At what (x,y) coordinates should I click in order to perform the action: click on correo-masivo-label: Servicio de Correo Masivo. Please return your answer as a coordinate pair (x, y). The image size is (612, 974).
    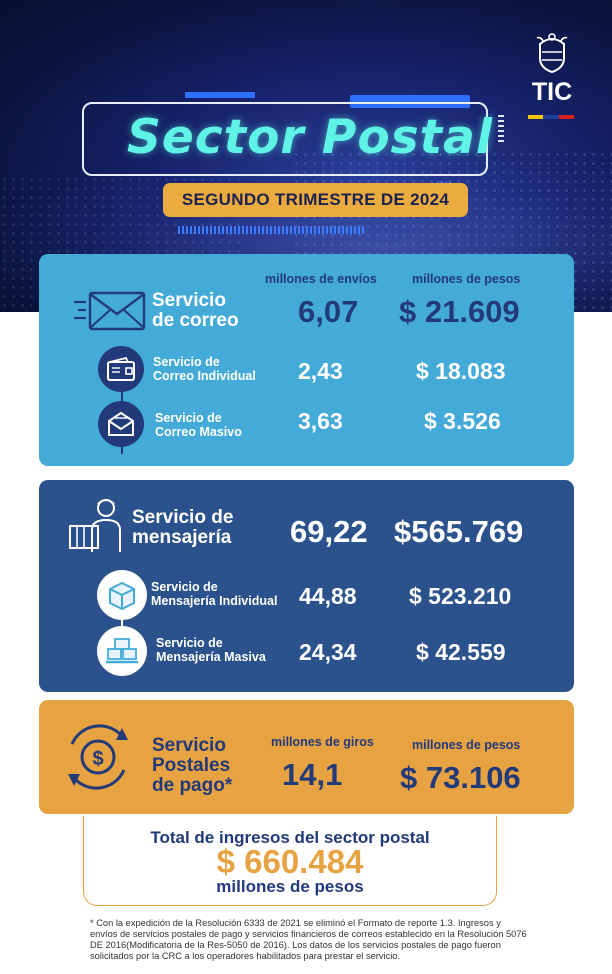
    Looking at the image, I should click on (198, 425).